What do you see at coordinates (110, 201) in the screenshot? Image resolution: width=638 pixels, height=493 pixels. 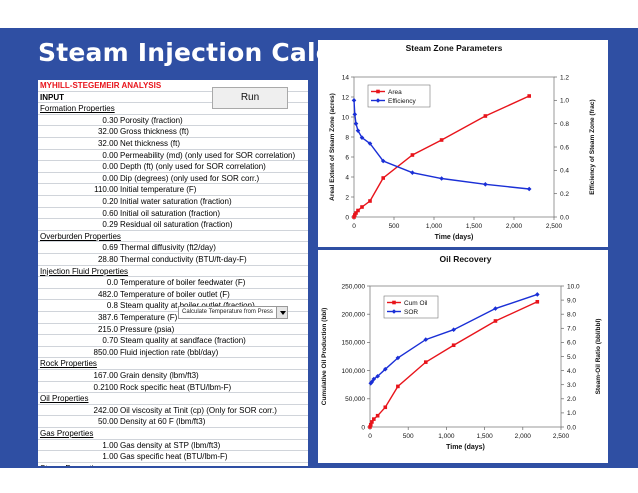 I see `input-value: 0.20` at bounding box center [110, 201].